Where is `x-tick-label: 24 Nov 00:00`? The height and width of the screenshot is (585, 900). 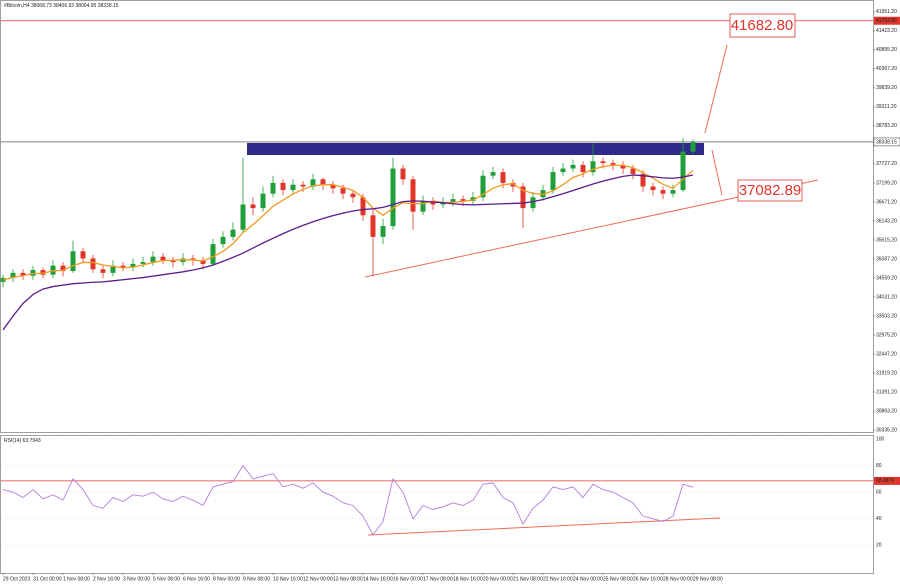
x-tick-label: 24 Nov 00:00 is located at coordinates (588, 579).